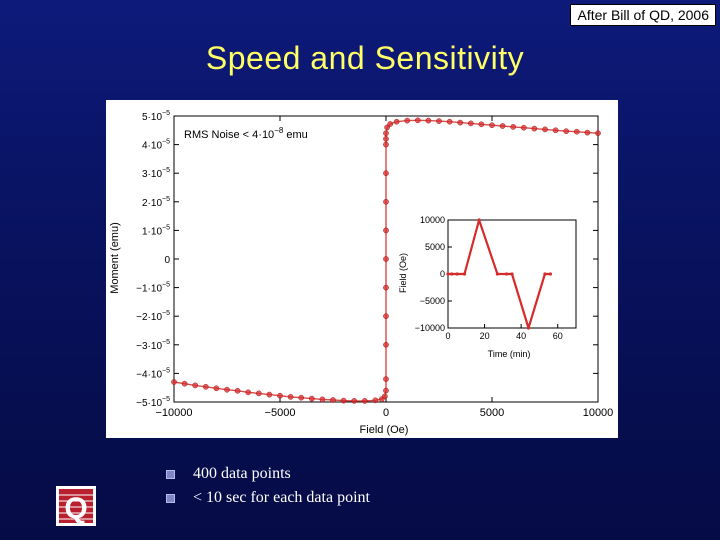 This screenshot has height=540, width=720. Describe the element at coordinates (156, 202) in the screenshot. I see `y-tick-label: 2·10⁻⁵` at that location.